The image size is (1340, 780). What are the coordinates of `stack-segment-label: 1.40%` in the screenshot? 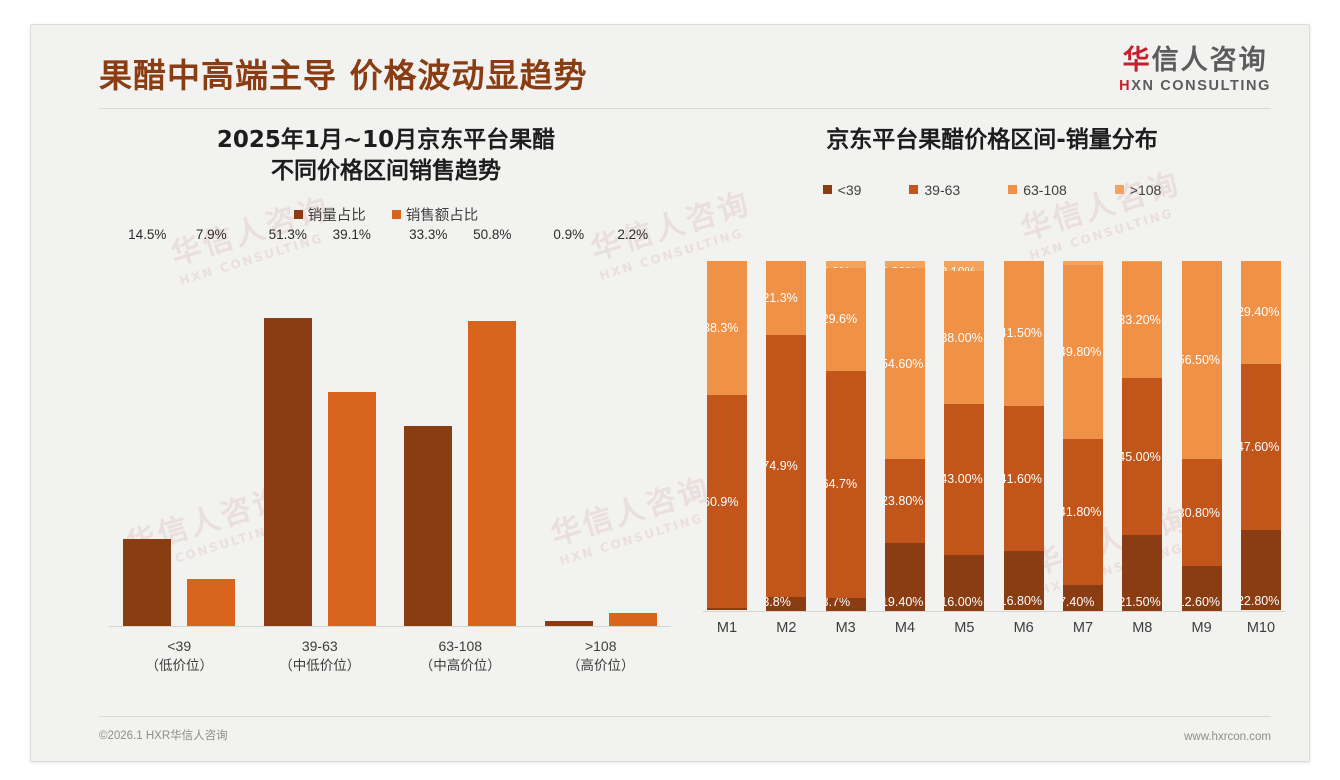 It's located at (1078, 265).